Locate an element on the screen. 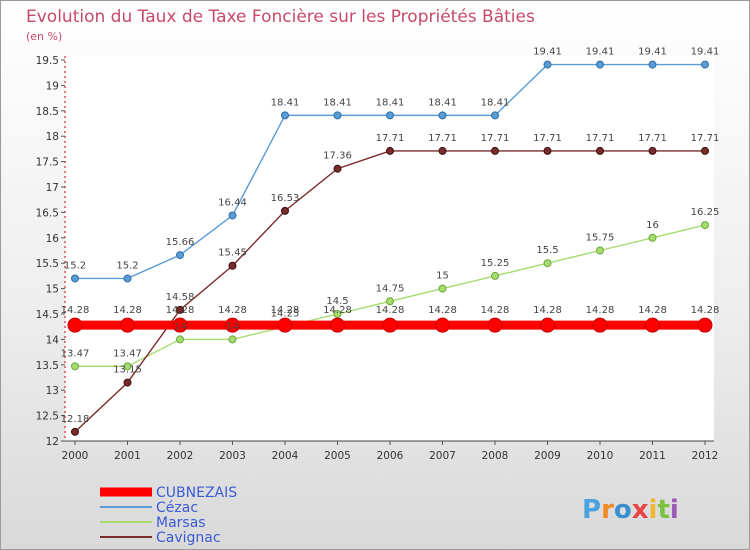 This screenshot has width=750, height=550. data-label: 15.75 is located at coordinates (600, 238).